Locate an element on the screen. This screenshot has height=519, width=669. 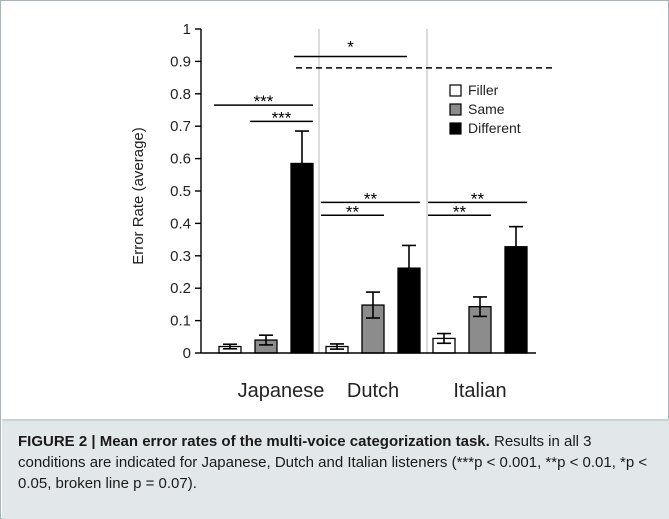
y-tick-label: 0.5 is located at coordinates (180, 191).